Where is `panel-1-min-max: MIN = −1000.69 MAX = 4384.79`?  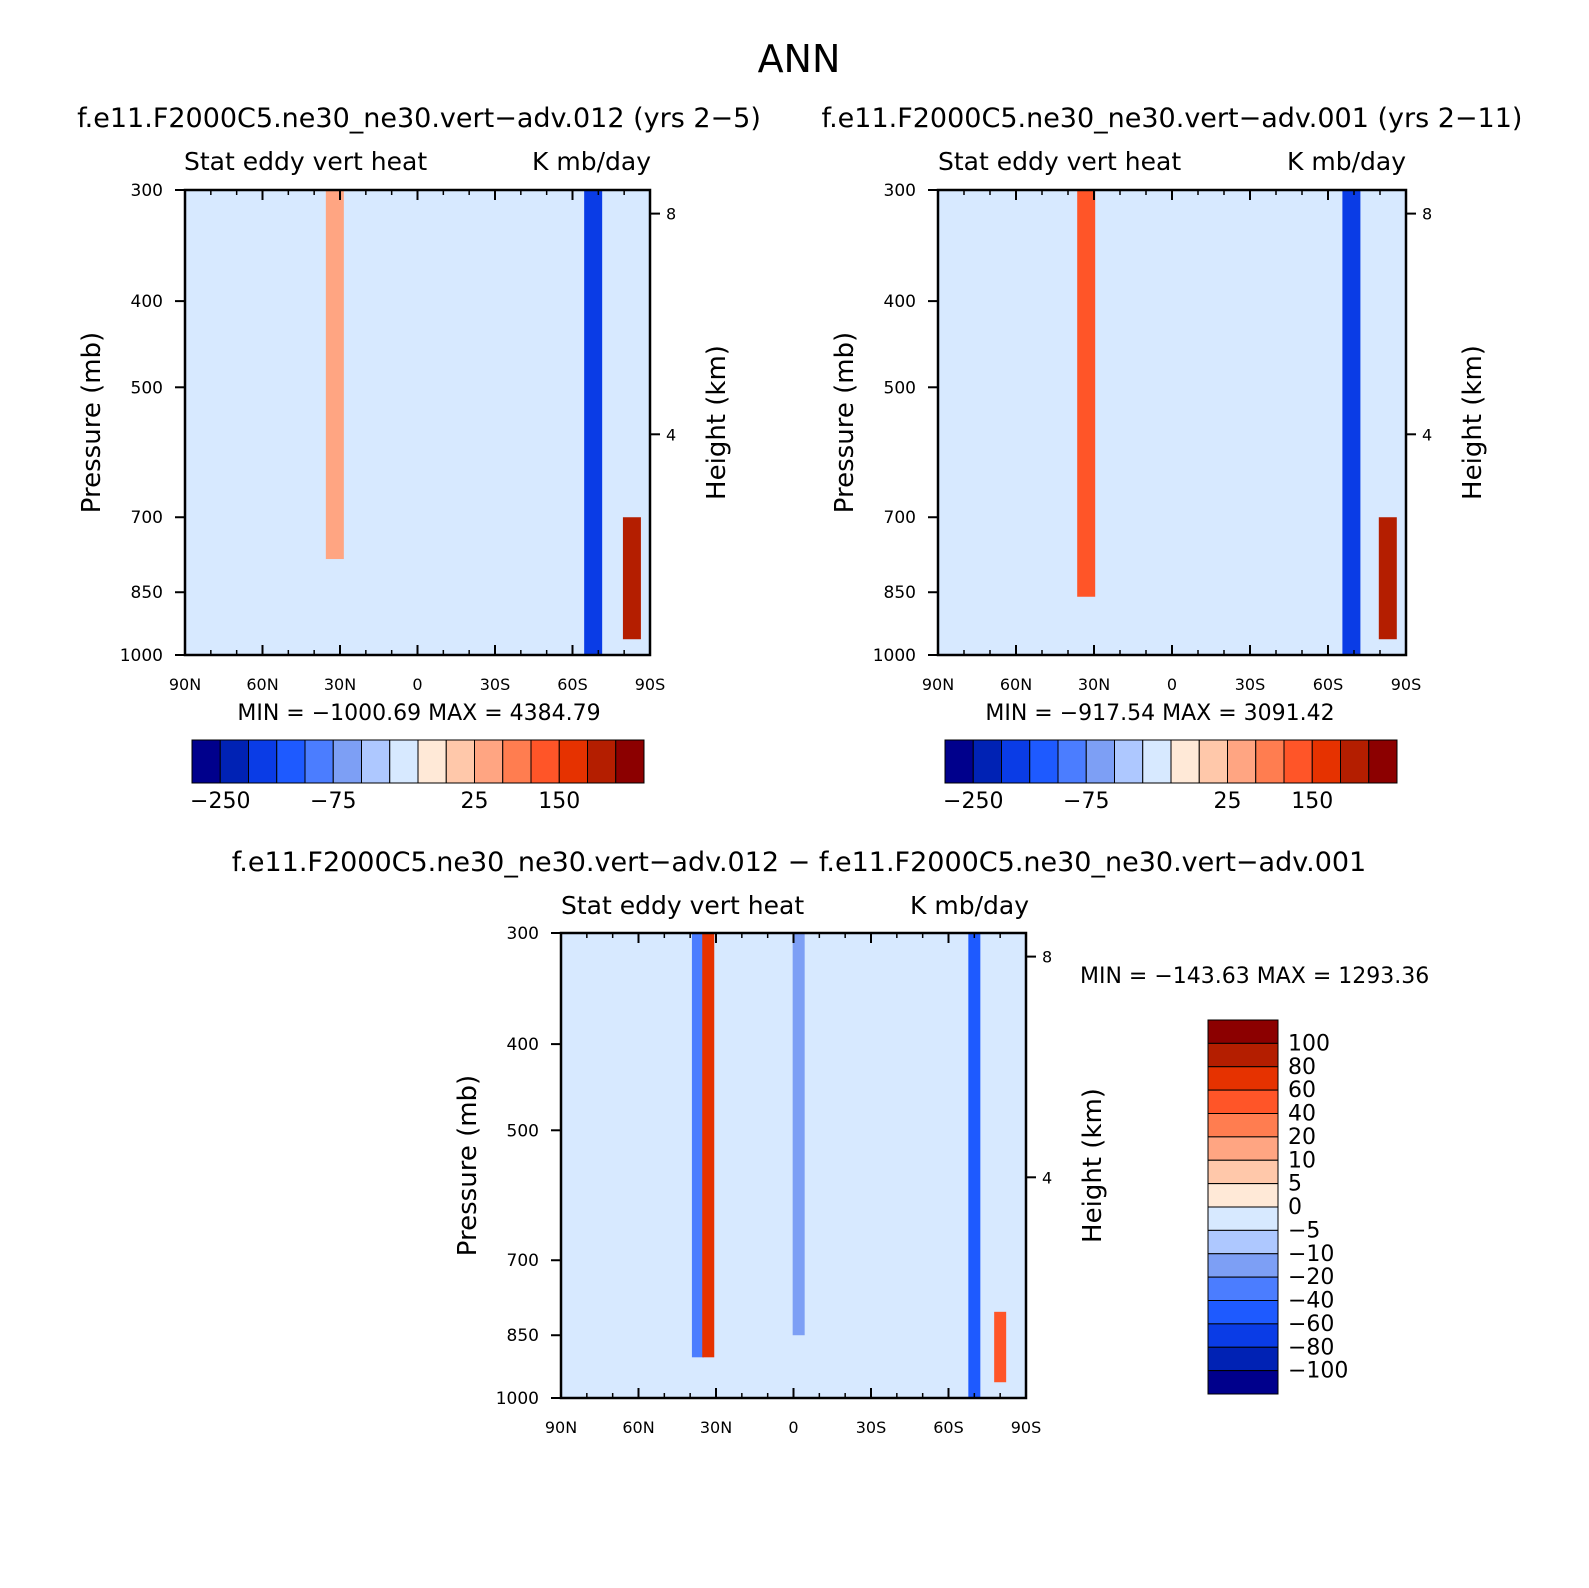
panel-1-min-max: MIN = −1000.69 MAX = 4384.79 is located at coordinates (418, 713).